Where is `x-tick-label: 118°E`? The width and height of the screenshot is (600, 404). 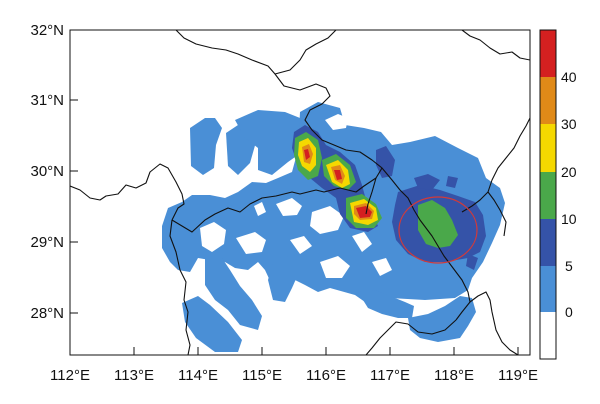 x-tick-label: 118°E is located at coordinates (454, 375).